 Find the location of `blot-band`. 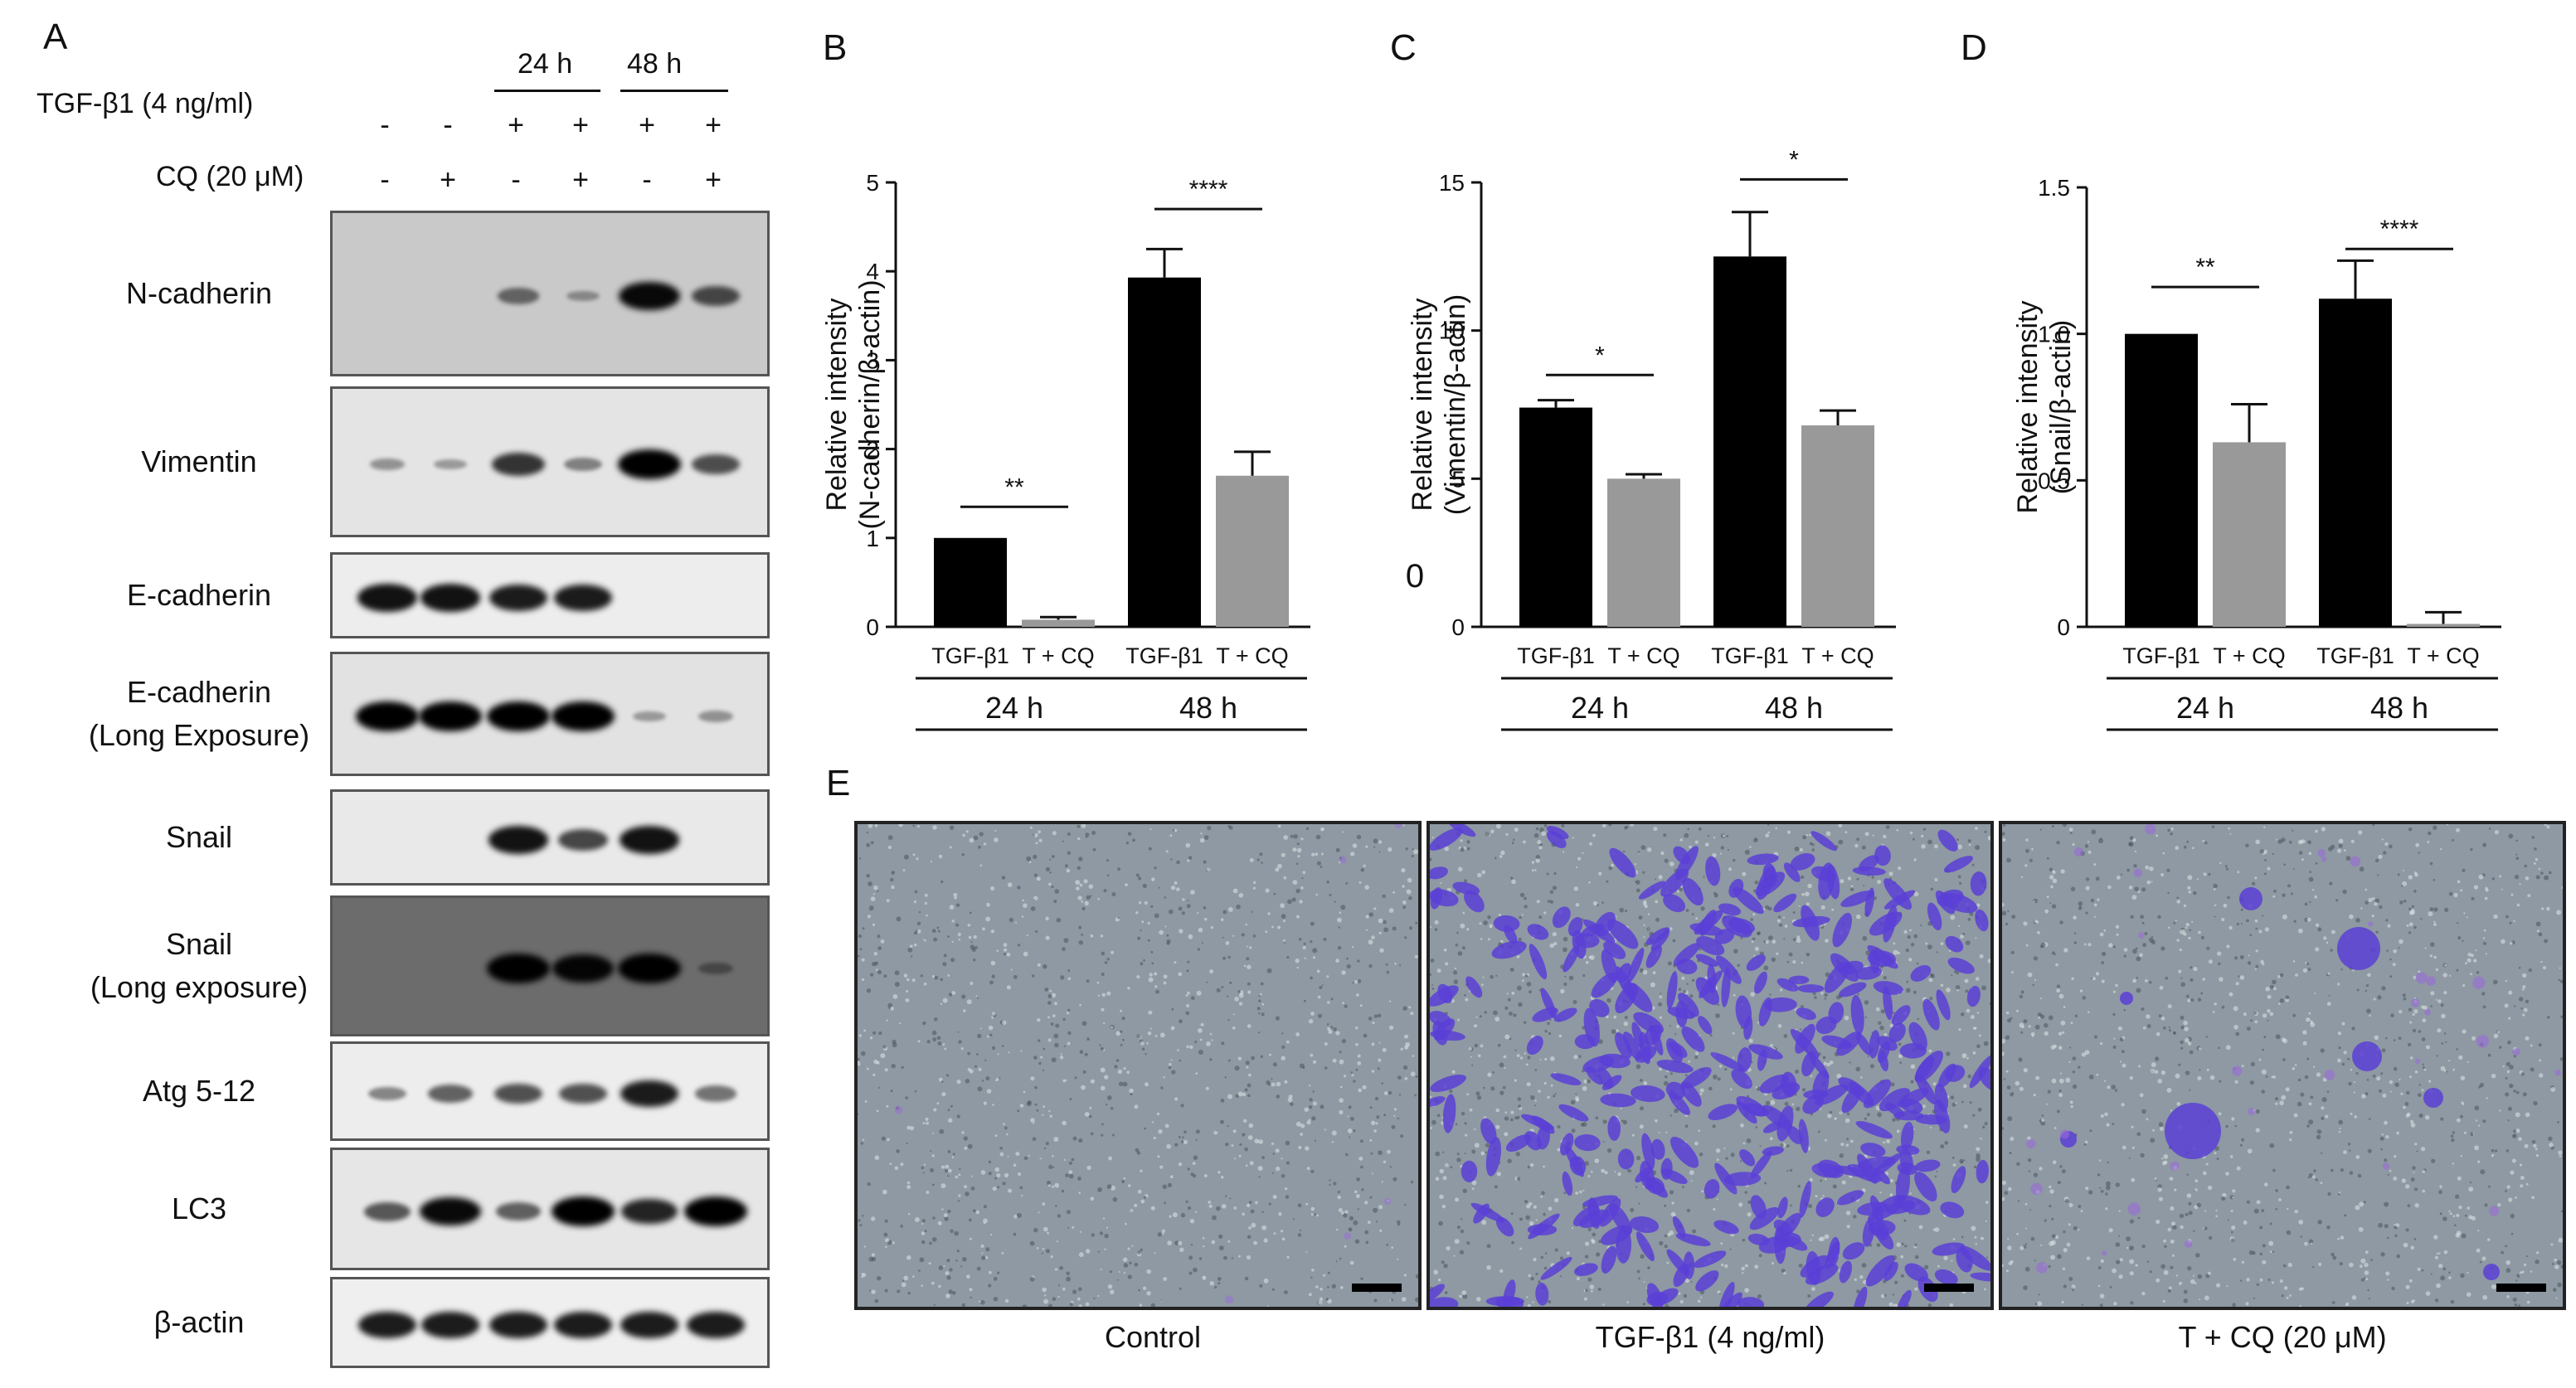

blot-band is located at coordinates (451, 1211).